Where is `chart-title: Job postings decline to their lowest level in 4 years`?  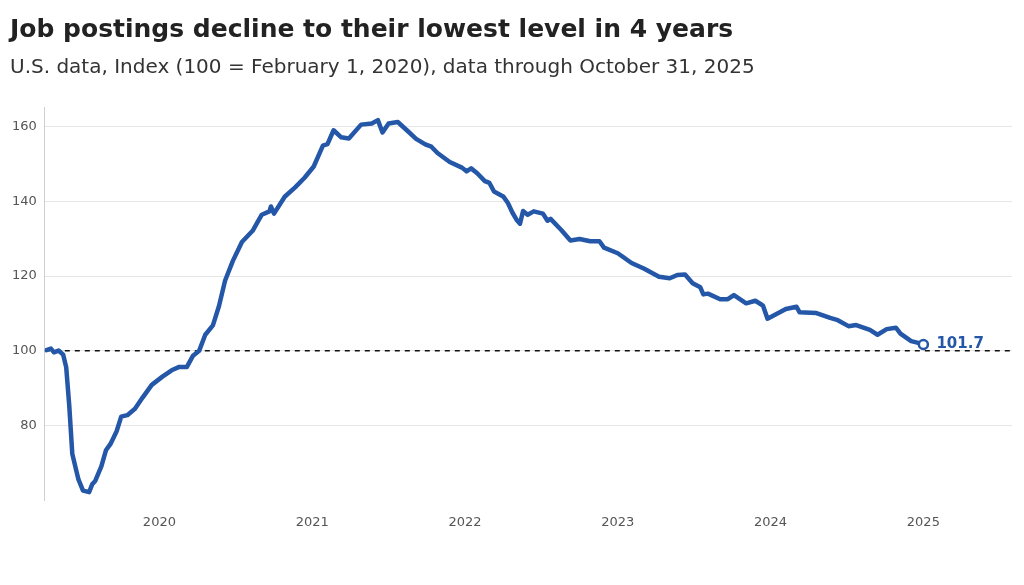 chart-title: Job postings decline to their lowest level in 4 years is located at coordinates (372, 28).